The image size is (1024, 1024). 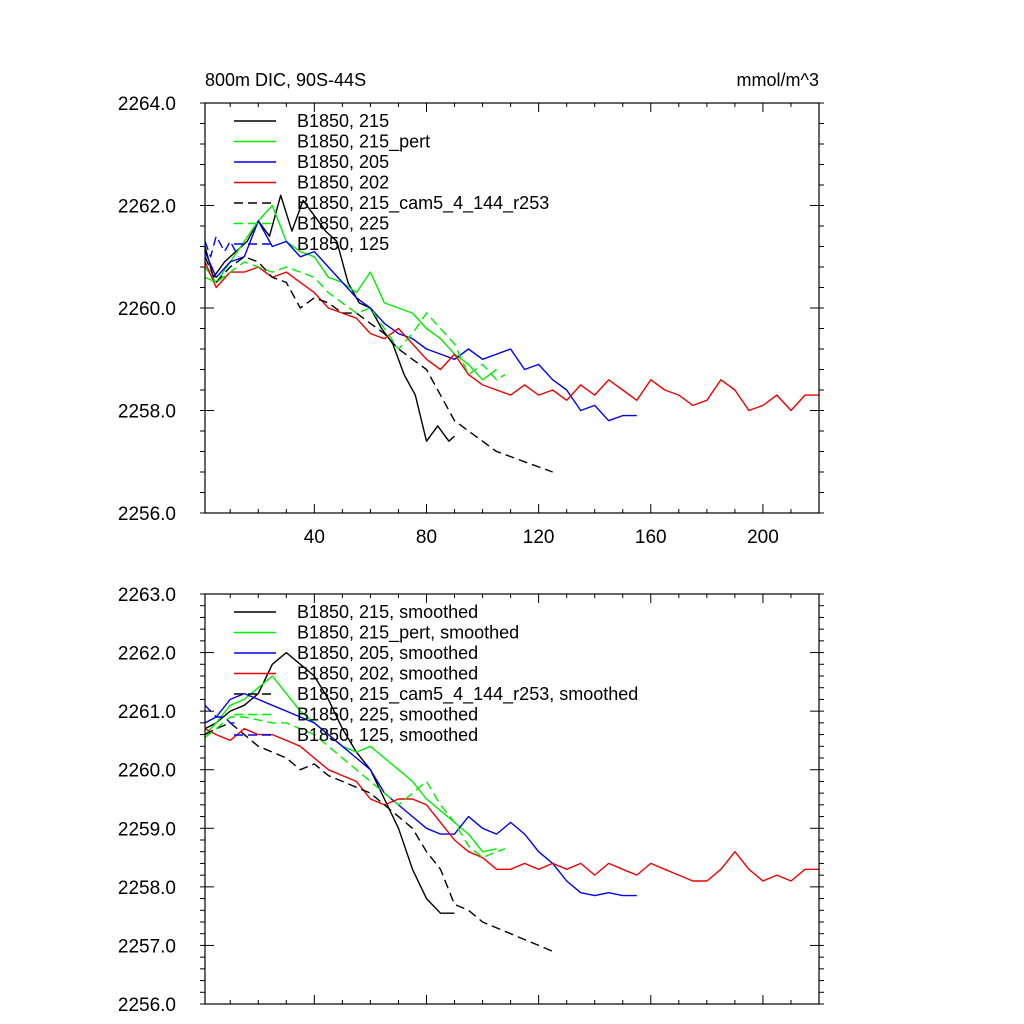 I want to click on legend-label: B1850, 215, so click(x=343, y=121).